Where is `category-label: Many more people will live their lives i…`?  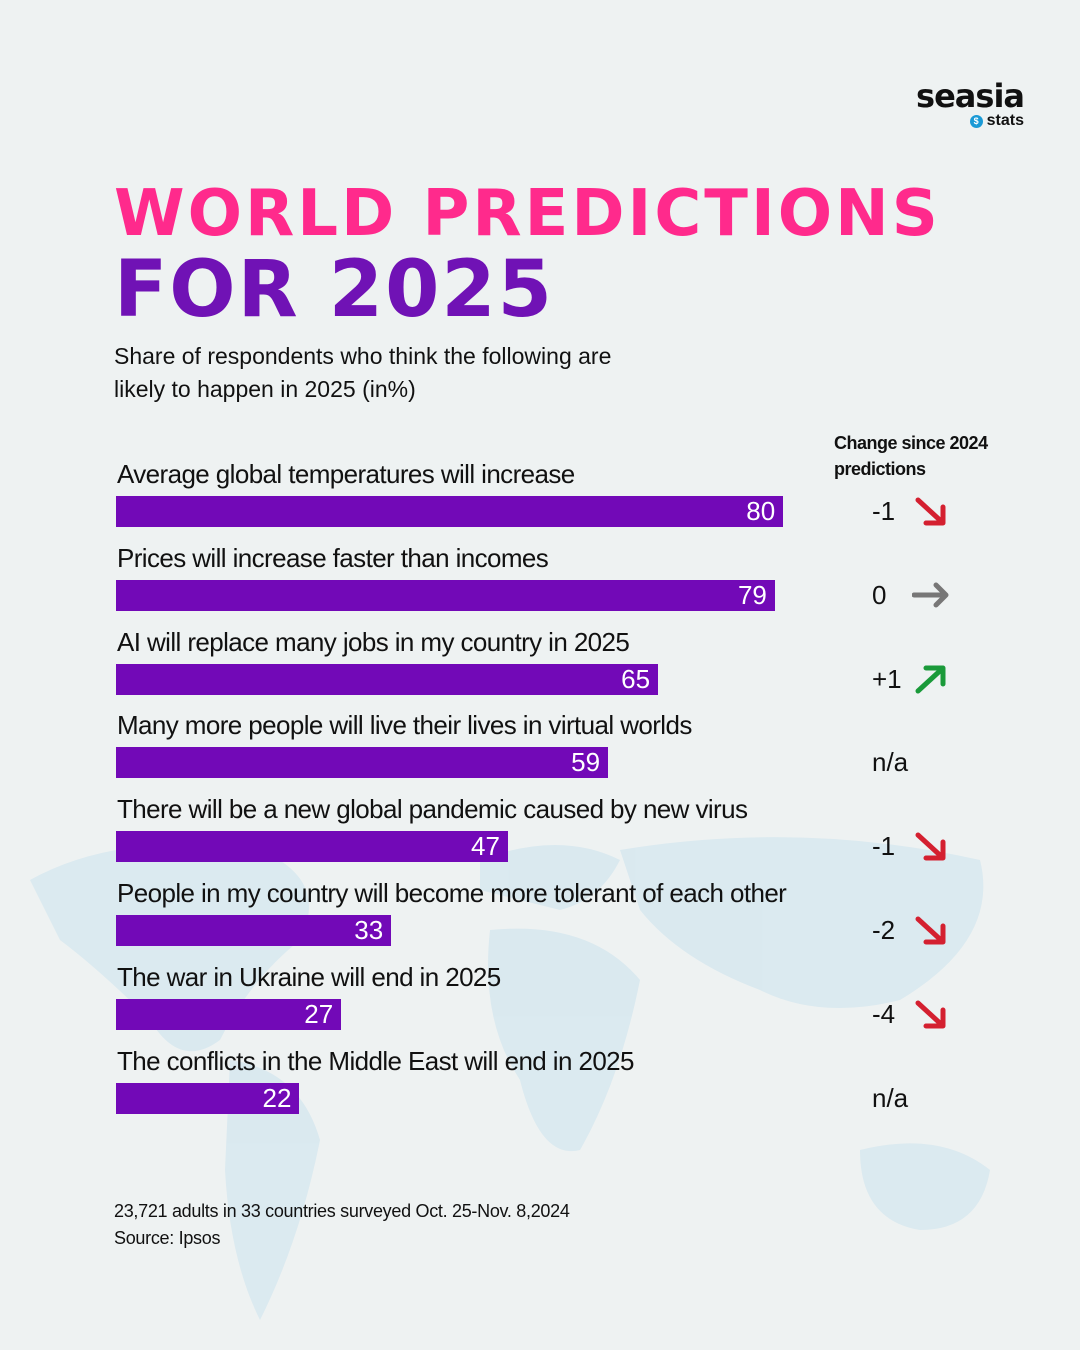
category-label: Many more people will live their lives i… is located at coordinates (404, 725).